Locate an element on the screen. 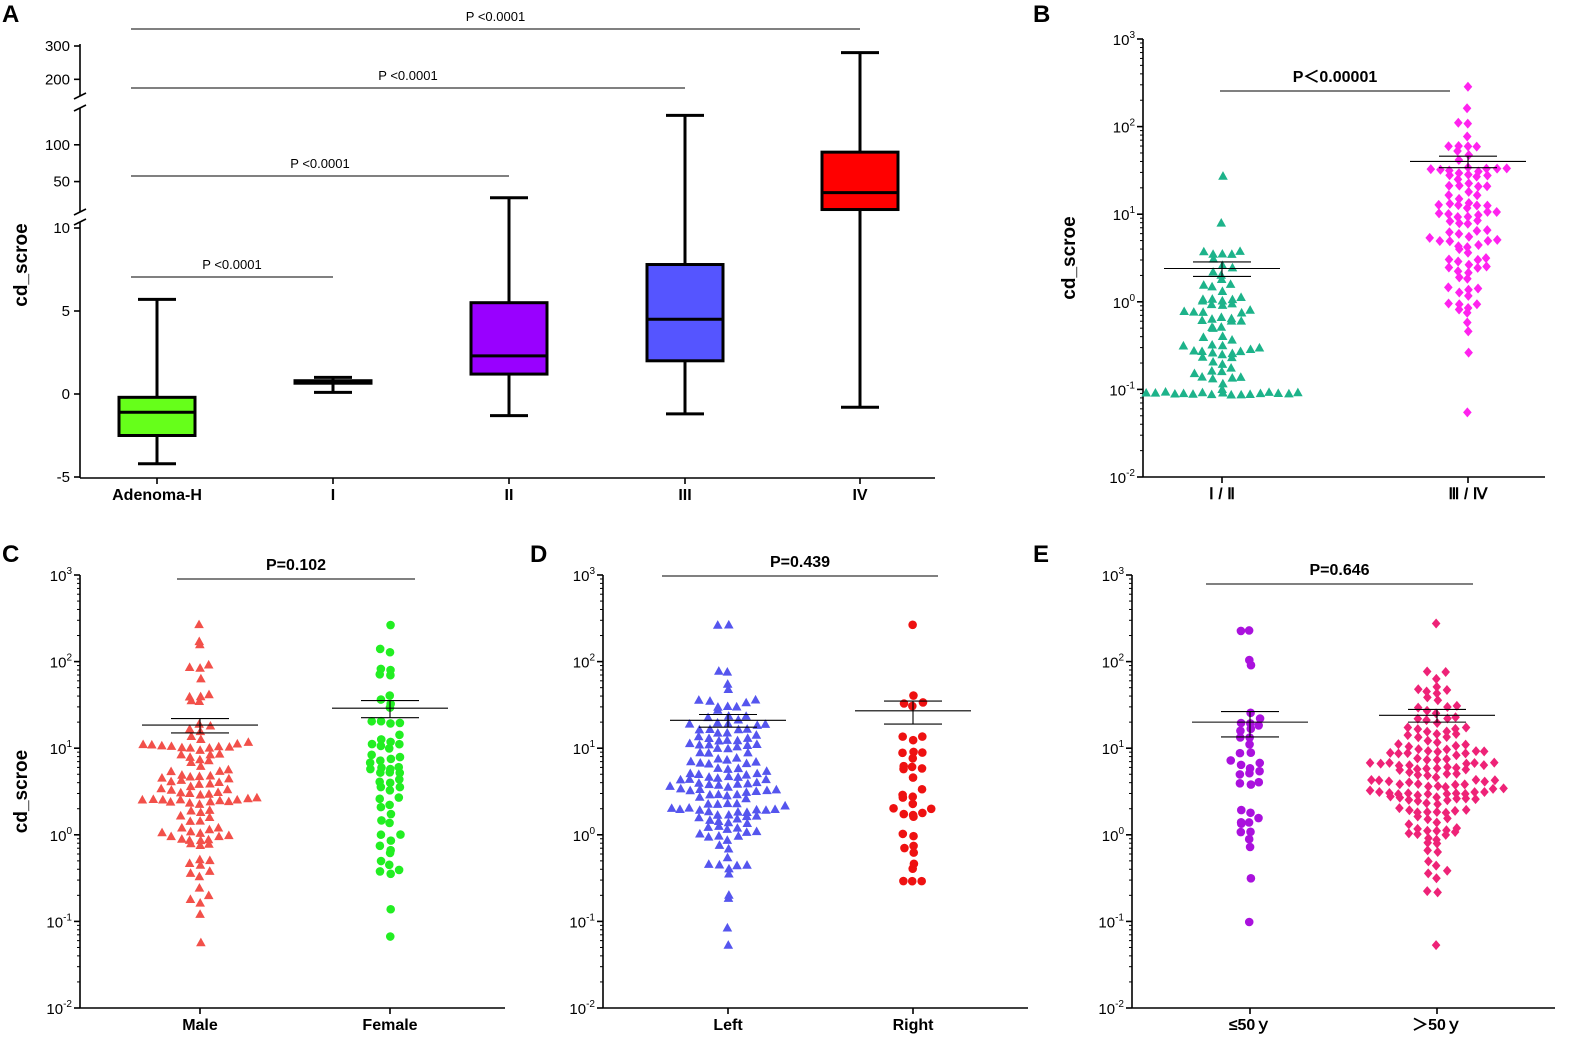 The image size is (1579, 1040). y-tick-label: 10² is located at coordinates (584, 662).